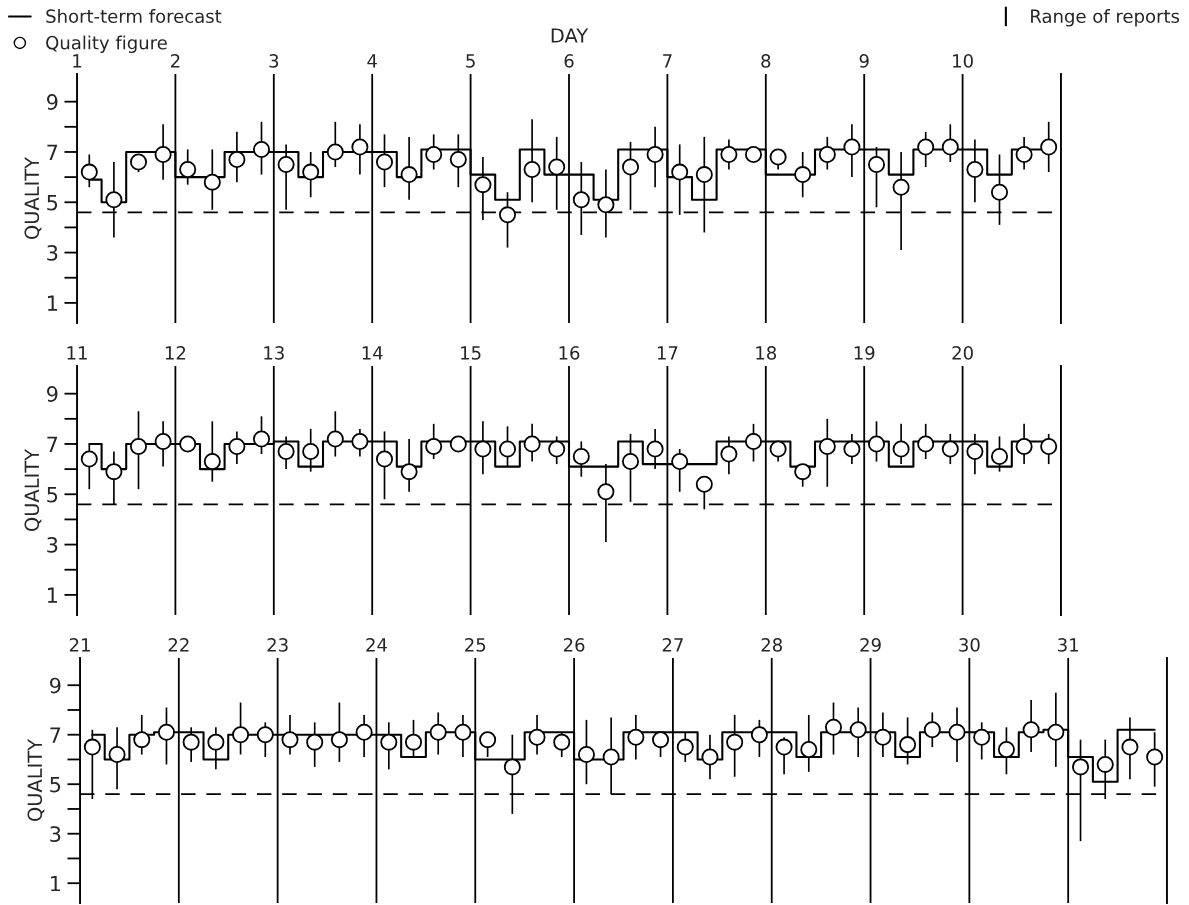 This screenshot has width=1189, height=905. Describe the element at coordinates (570, 35) in the screenshot. I see `x-axis-title: DAY` at that location.